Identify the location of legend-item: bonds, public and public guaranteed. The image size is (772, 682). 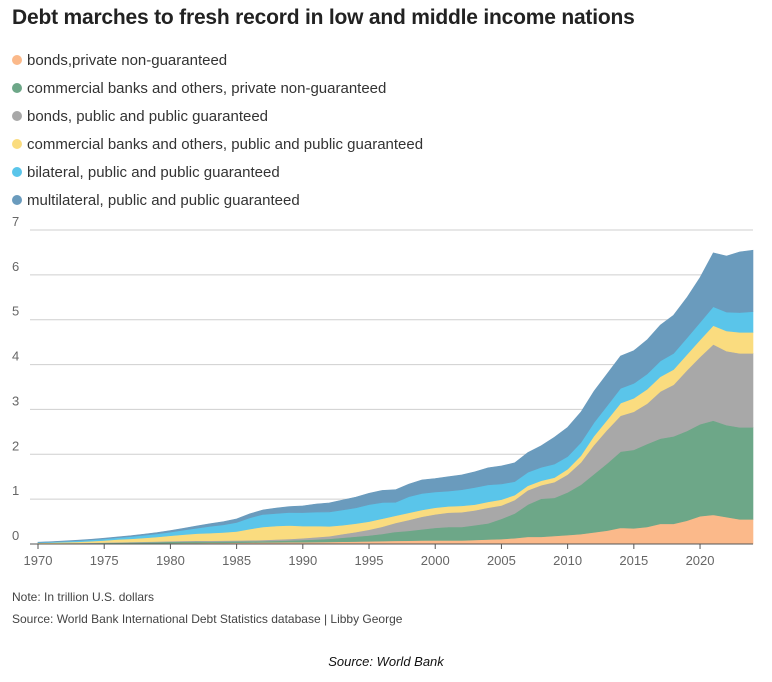
(217, 116).